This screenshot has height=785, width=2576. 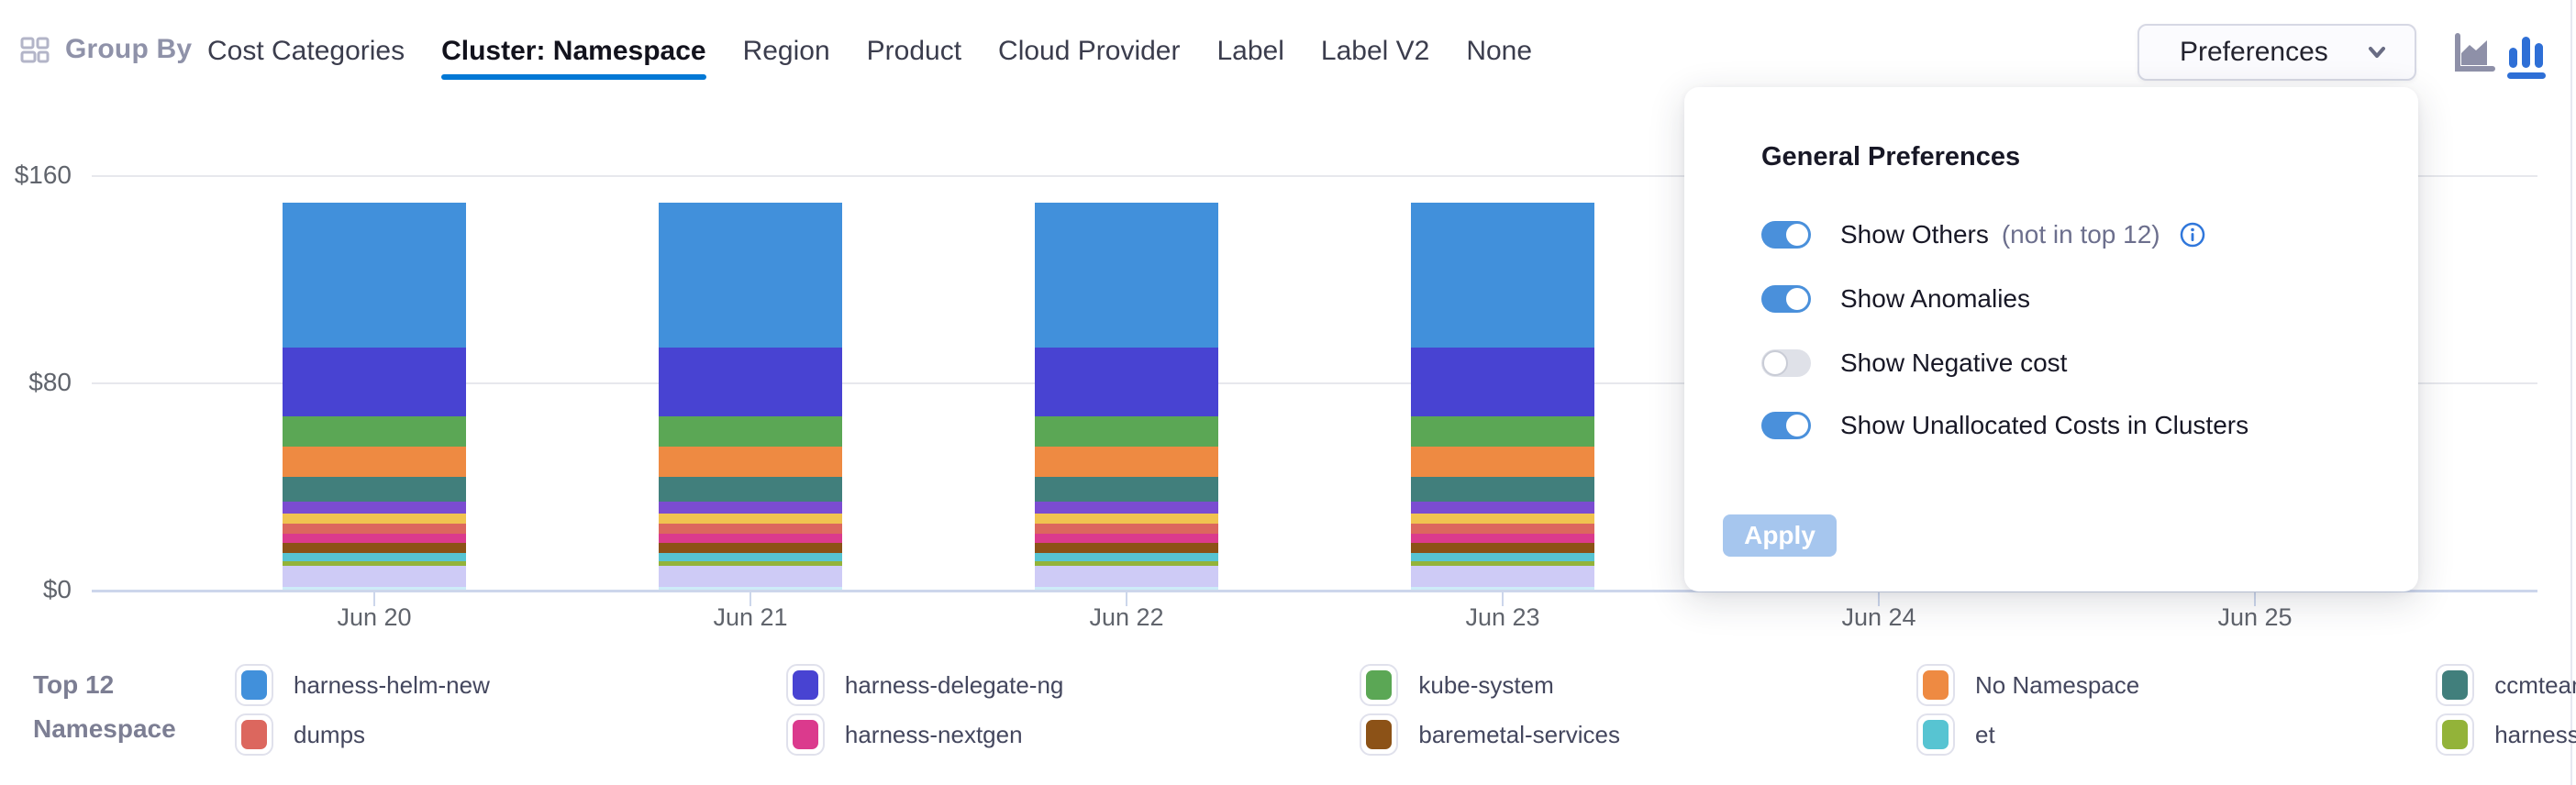 I want to click on tab-cost-categories: Cost Categories, so click(x=306, y=51).